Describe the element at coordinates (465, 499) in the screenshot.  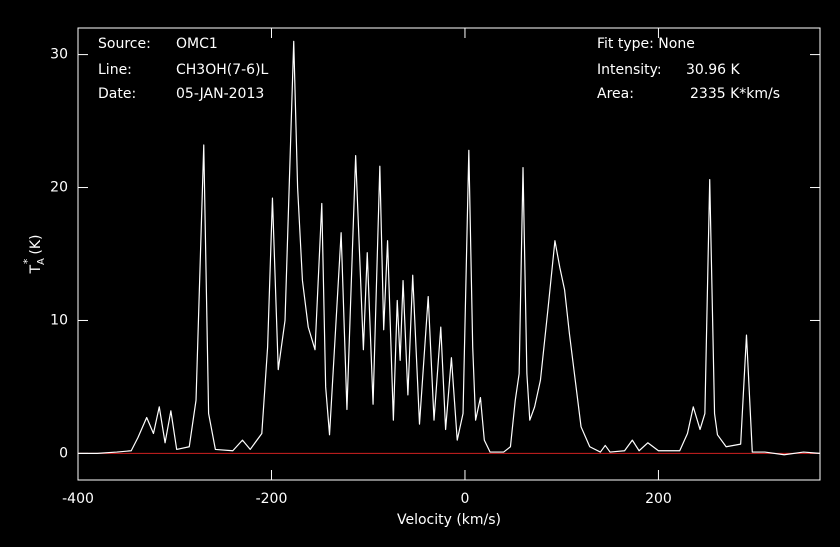
I see `x-tick-label: 0` at that location.